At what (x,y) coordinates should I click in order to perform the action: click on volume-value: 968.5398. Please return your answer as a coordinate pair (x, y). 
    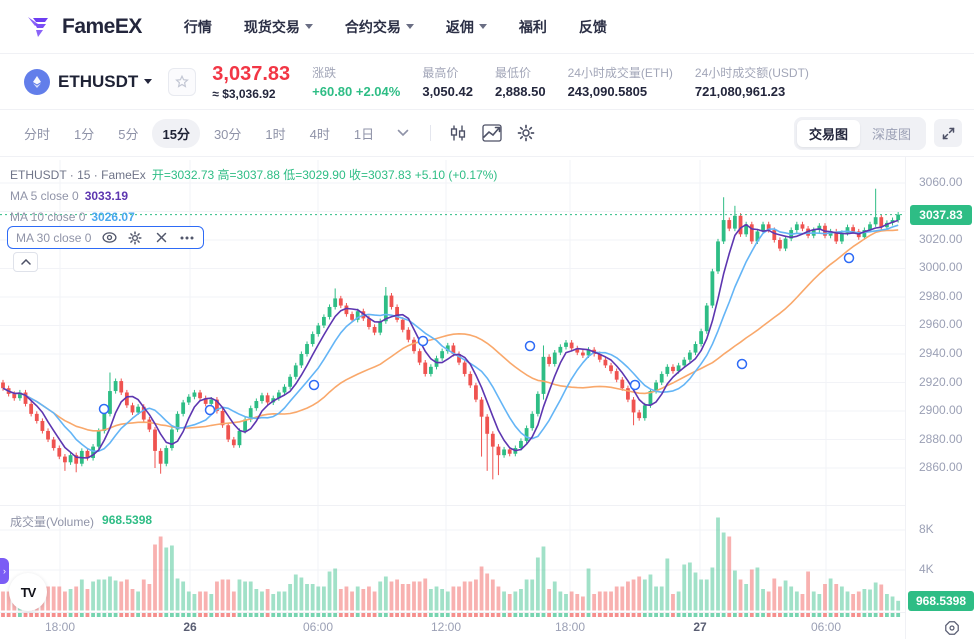
    Looking at the image, I should click on (127, 520).